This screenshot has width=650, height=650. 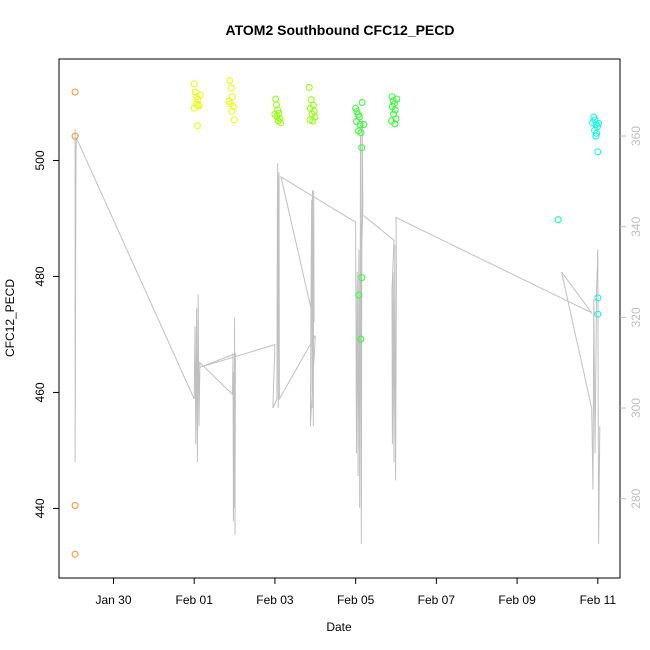 I want to click on right-tick-label: 340, so click(x=636, y=226).